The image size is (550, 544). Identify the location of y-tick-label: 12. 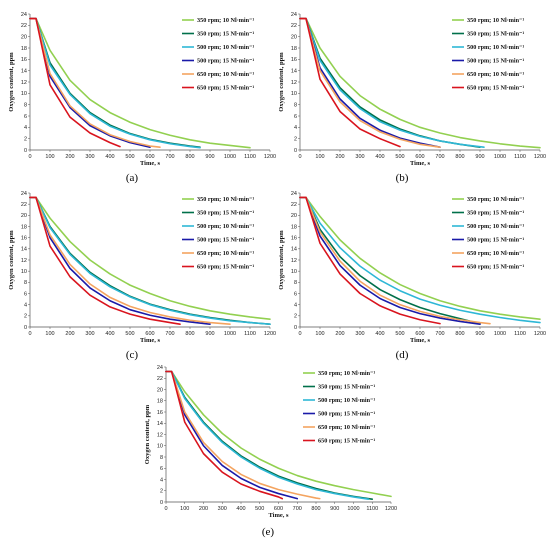
(24, 83).